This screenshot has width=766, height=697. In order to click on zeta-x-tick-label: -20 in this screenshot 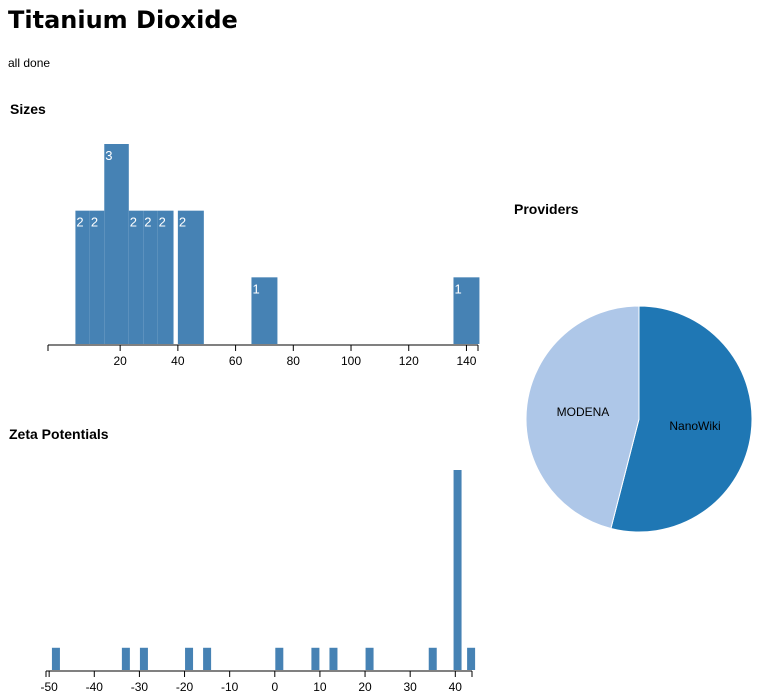, I will do `click(185, 687)`.